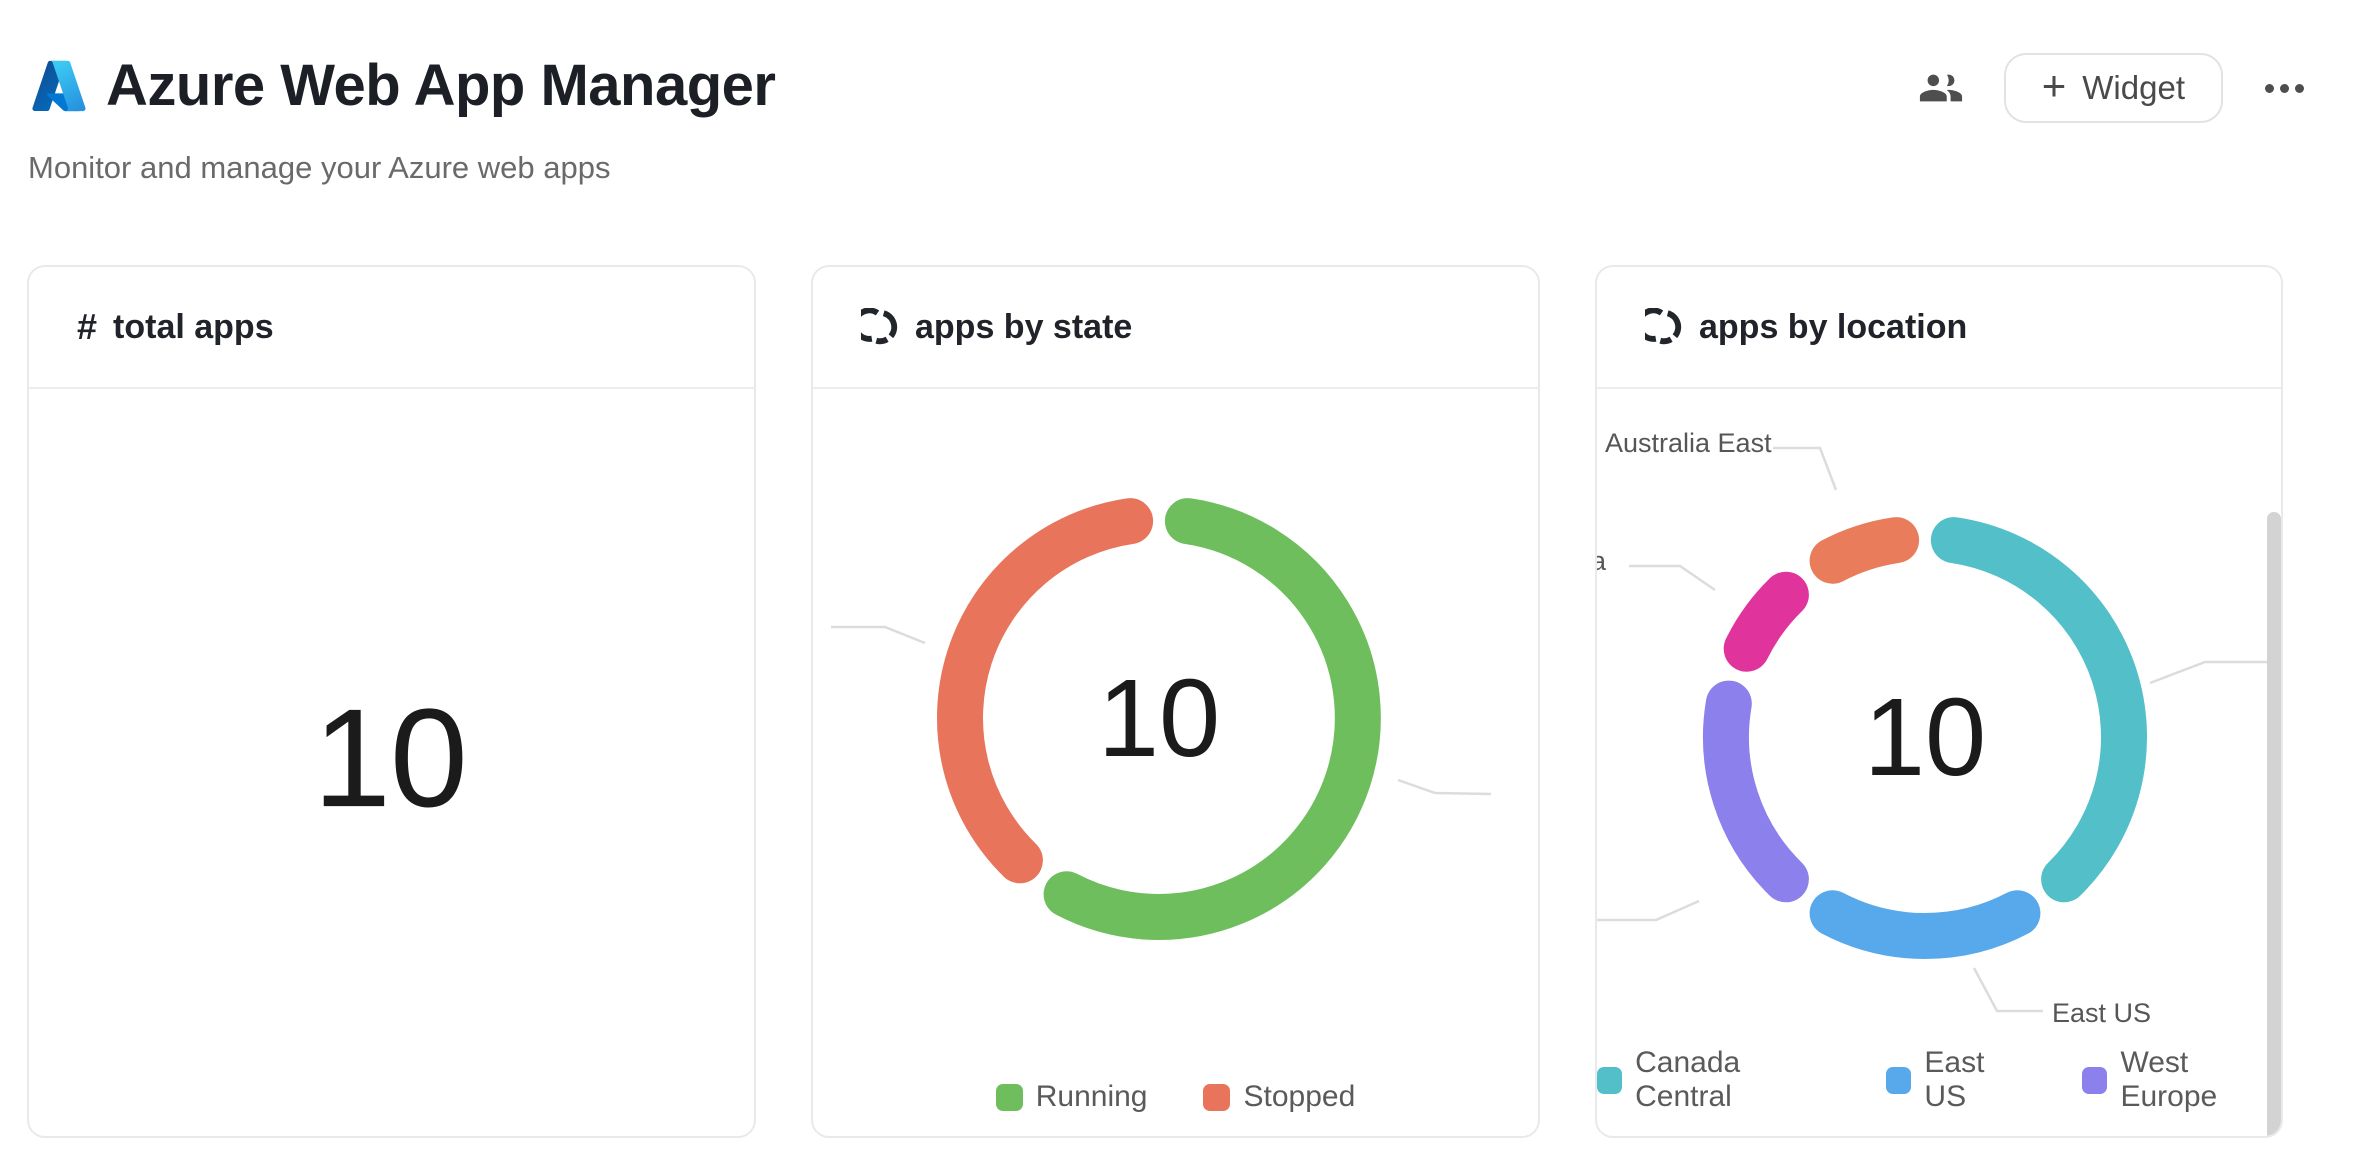 The width and height of the screenshot is (2366, 1162). What do you see at coordinates (1833, 326) in the screenshot?
I see `card-title: apps by location` at bounding box center [1833, 326].